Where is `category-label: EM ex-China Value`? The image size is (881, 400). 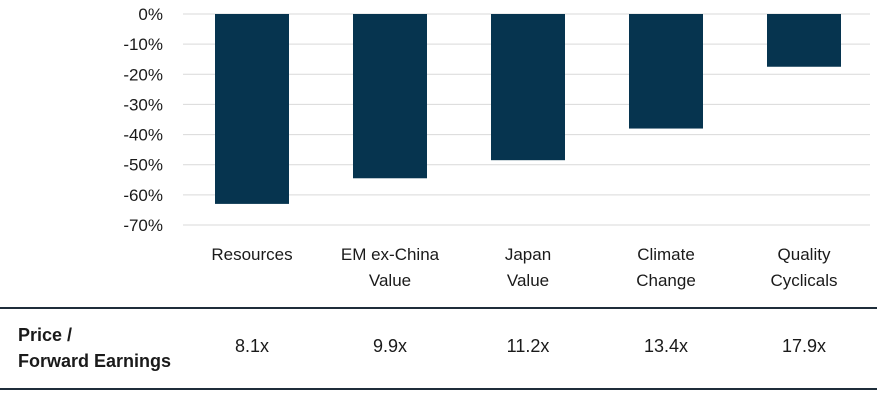 category-label: EM ex-China Value is located at coordinates (390, 267).